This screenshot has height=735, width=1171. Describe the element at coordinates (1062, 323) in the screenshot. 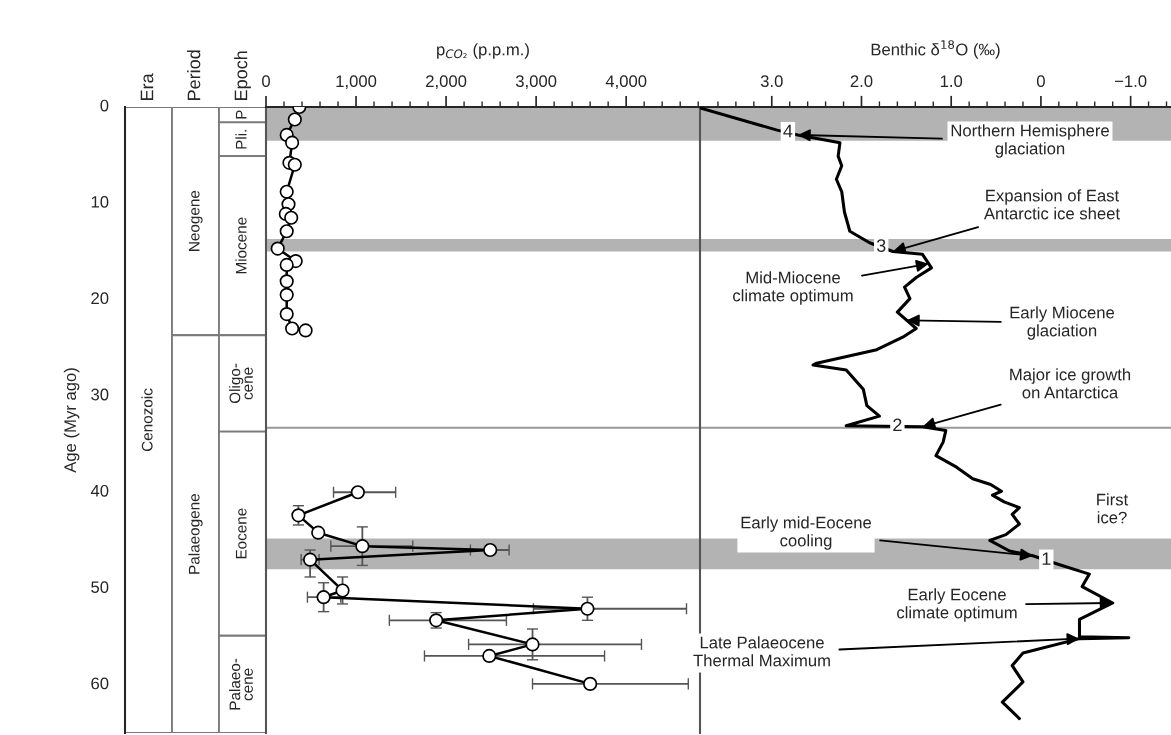

I see `annotation: Early Miocene glaciation` at that location.